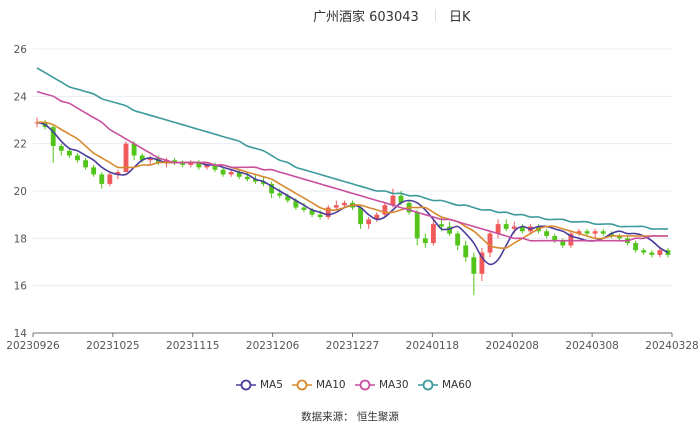 The image size is (700, 426). What do you see at coordinates (259, 385) in the screenshot?
I see `legend-ma5: MA5` at bounding box center [259, 385].